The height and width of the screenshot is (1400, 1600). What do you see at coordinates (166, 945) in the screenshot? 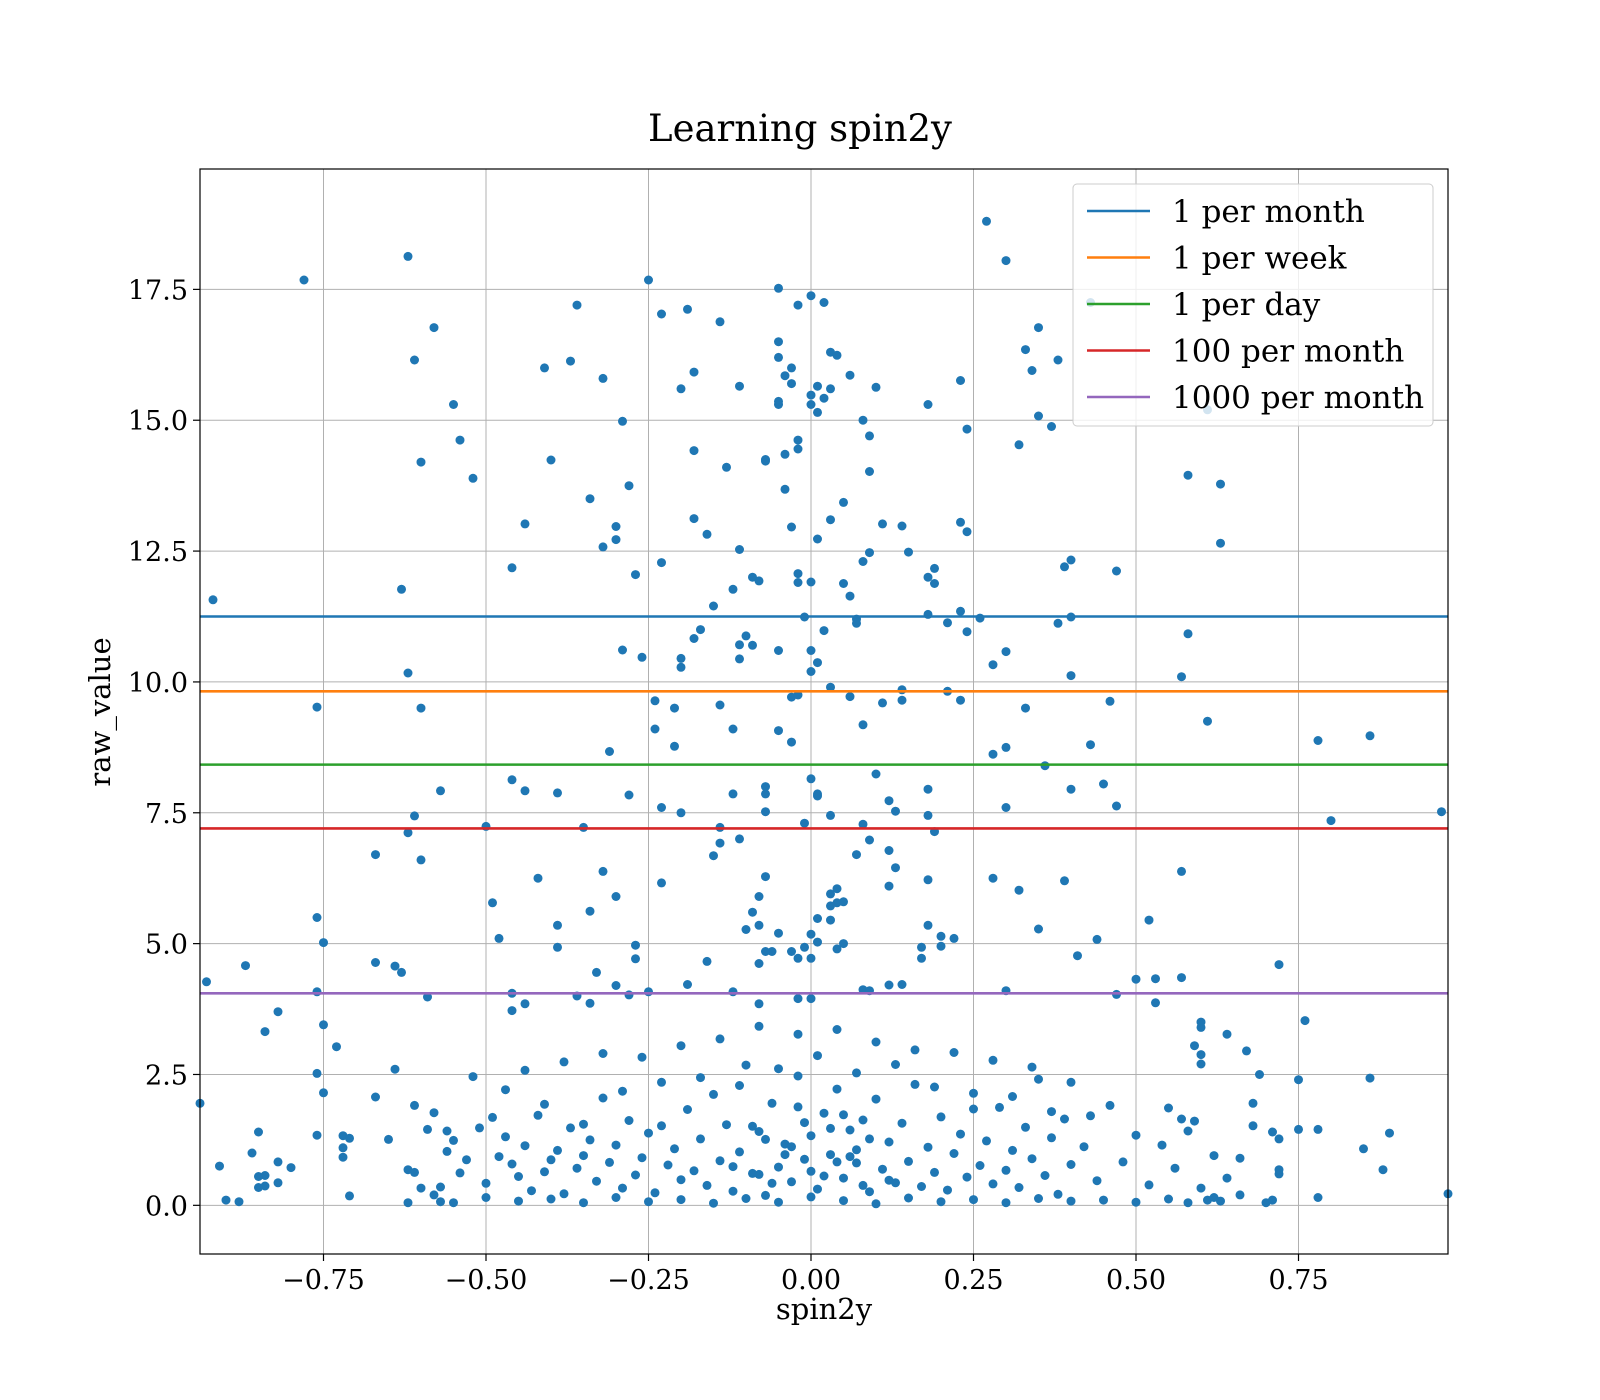
I see `y-tick-label: 5.0` at bounding box center [166, 945].